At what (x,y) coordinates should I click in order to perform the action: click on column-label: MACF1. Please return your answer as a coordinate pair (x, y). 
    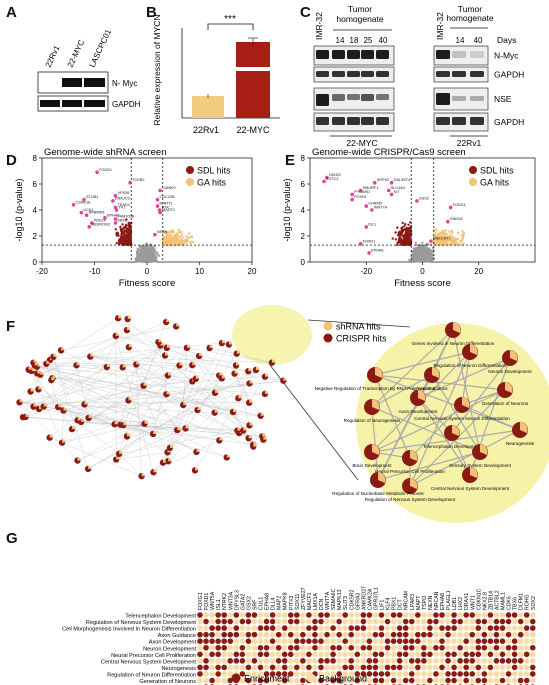
    Looking at the image, I should click on (310, 601).